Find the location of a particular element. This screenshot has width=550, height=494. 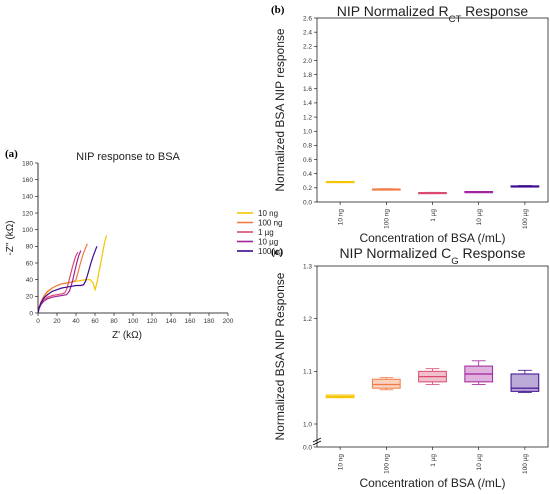

chart-c-title-end: Response is located at coordinates (492, 253).